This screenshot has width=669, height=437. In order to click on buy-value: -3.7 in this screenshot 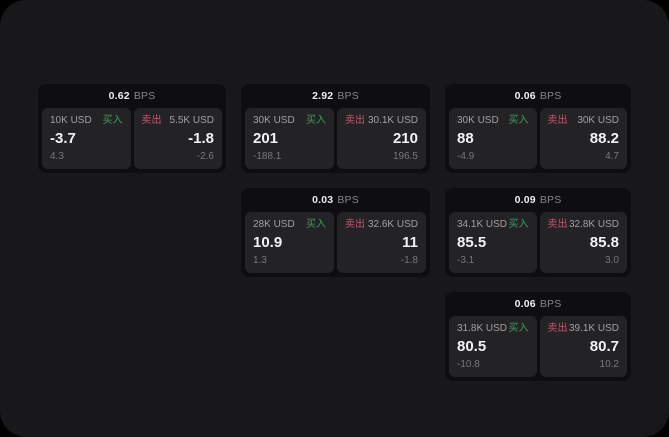, I will do `click(63, 138)`.